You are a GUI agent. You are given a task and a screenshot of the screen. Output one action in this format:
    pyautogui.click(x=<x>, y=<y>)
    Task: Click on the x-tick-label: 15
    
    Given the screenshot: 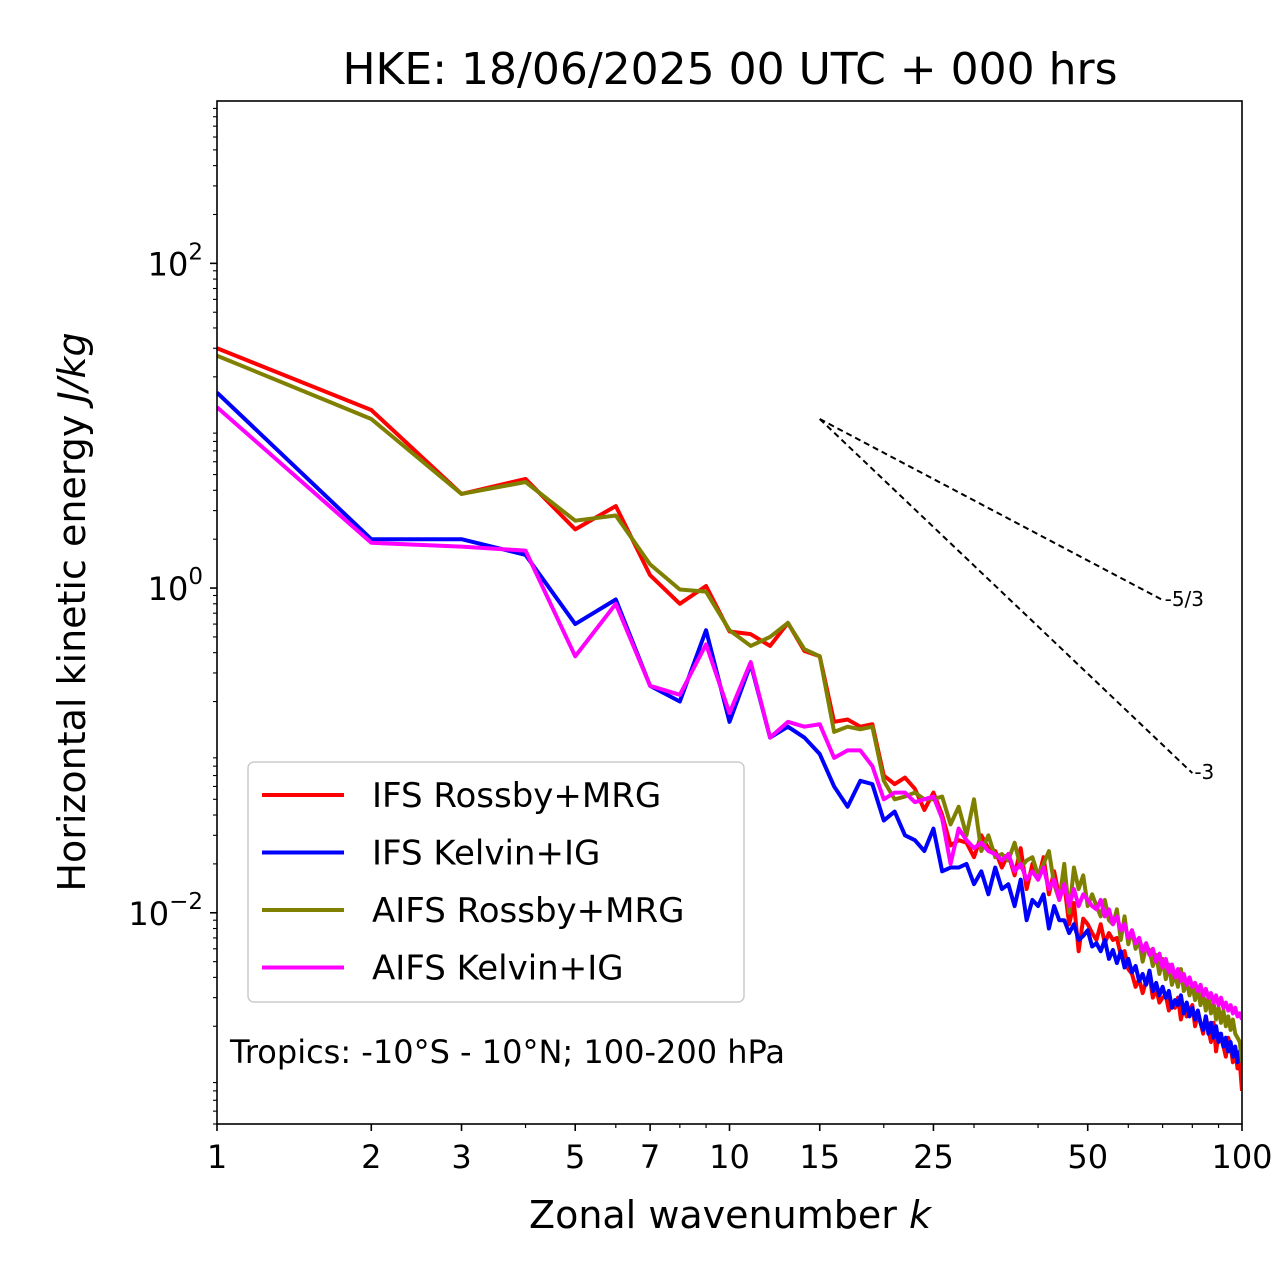 What is the action you would take?
    pyautogui.click(x=819, y=1157)
    